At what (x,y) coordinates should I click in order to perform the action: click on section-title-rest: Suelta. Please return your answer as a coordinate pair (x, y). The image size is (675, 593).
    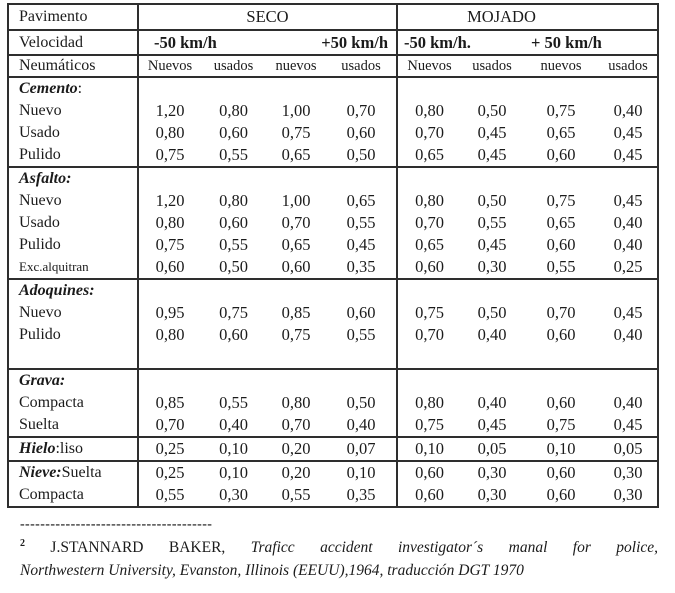
    Looking at the image, I should click on (81, 472).